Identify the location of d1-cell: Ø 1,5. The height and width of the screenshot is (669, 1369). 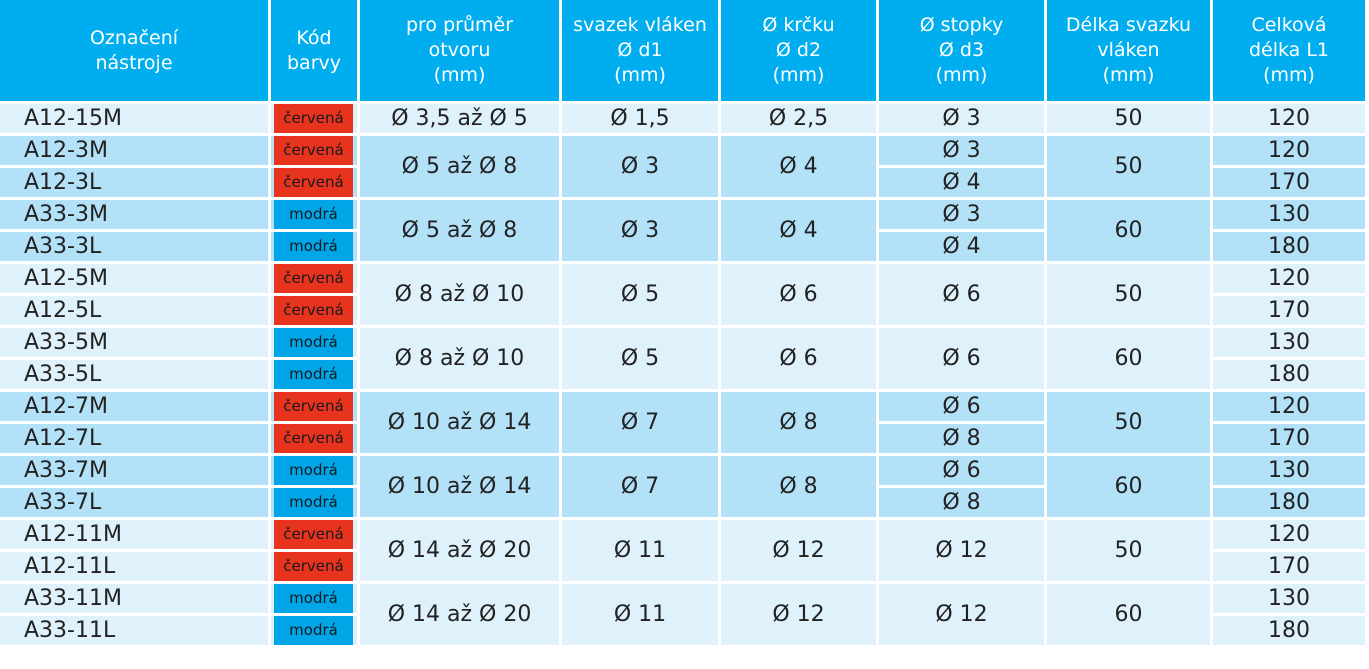
(638, 118).